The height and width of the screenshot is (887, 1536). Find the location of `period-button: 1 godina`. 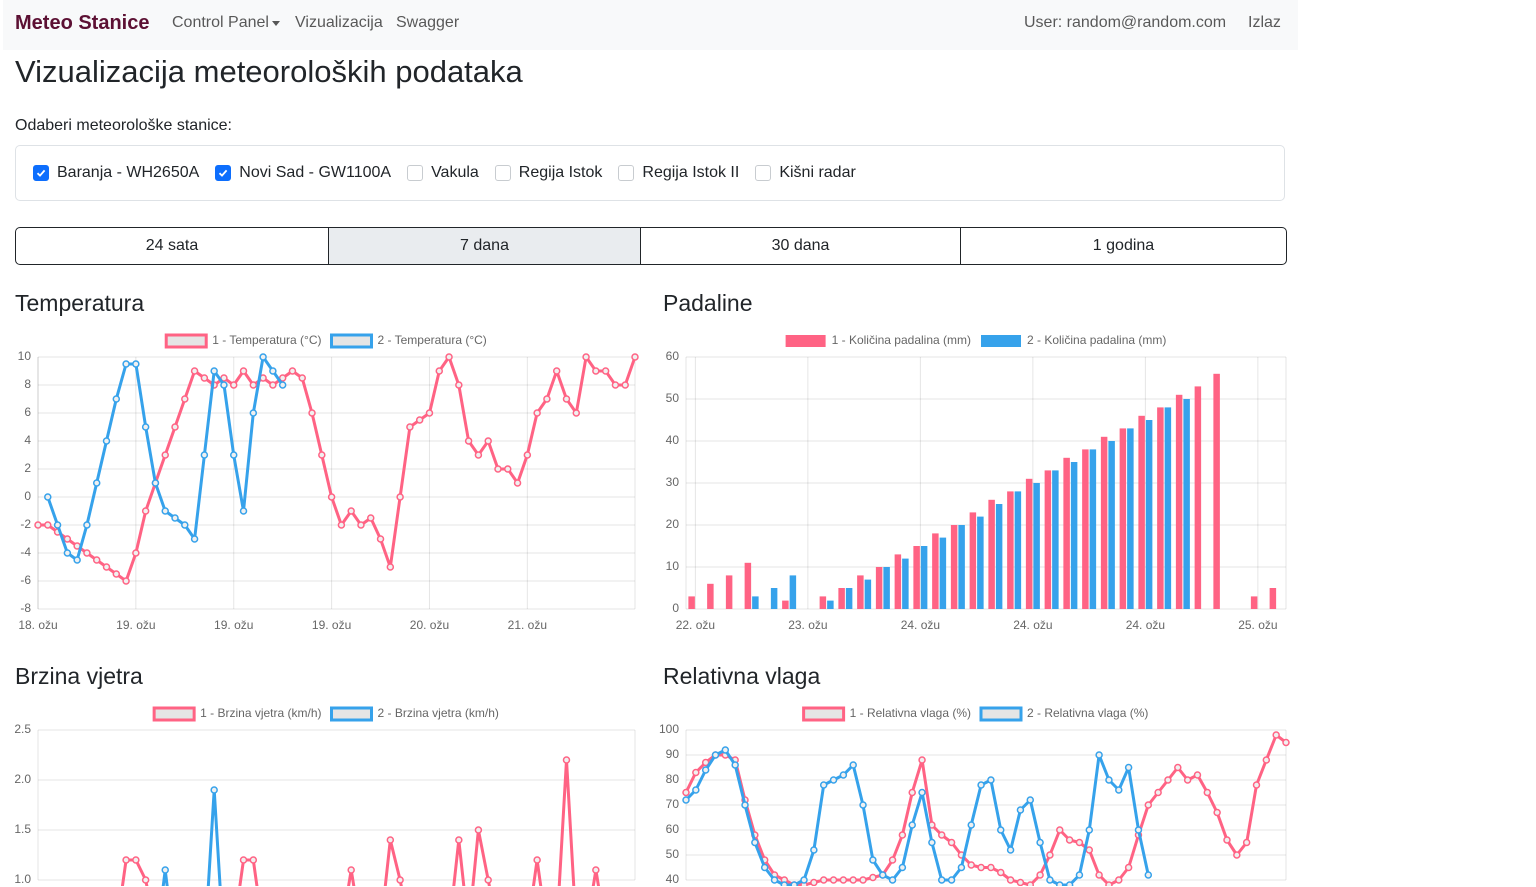

period-button: 1 godina is located at coordinates (1123, 245).